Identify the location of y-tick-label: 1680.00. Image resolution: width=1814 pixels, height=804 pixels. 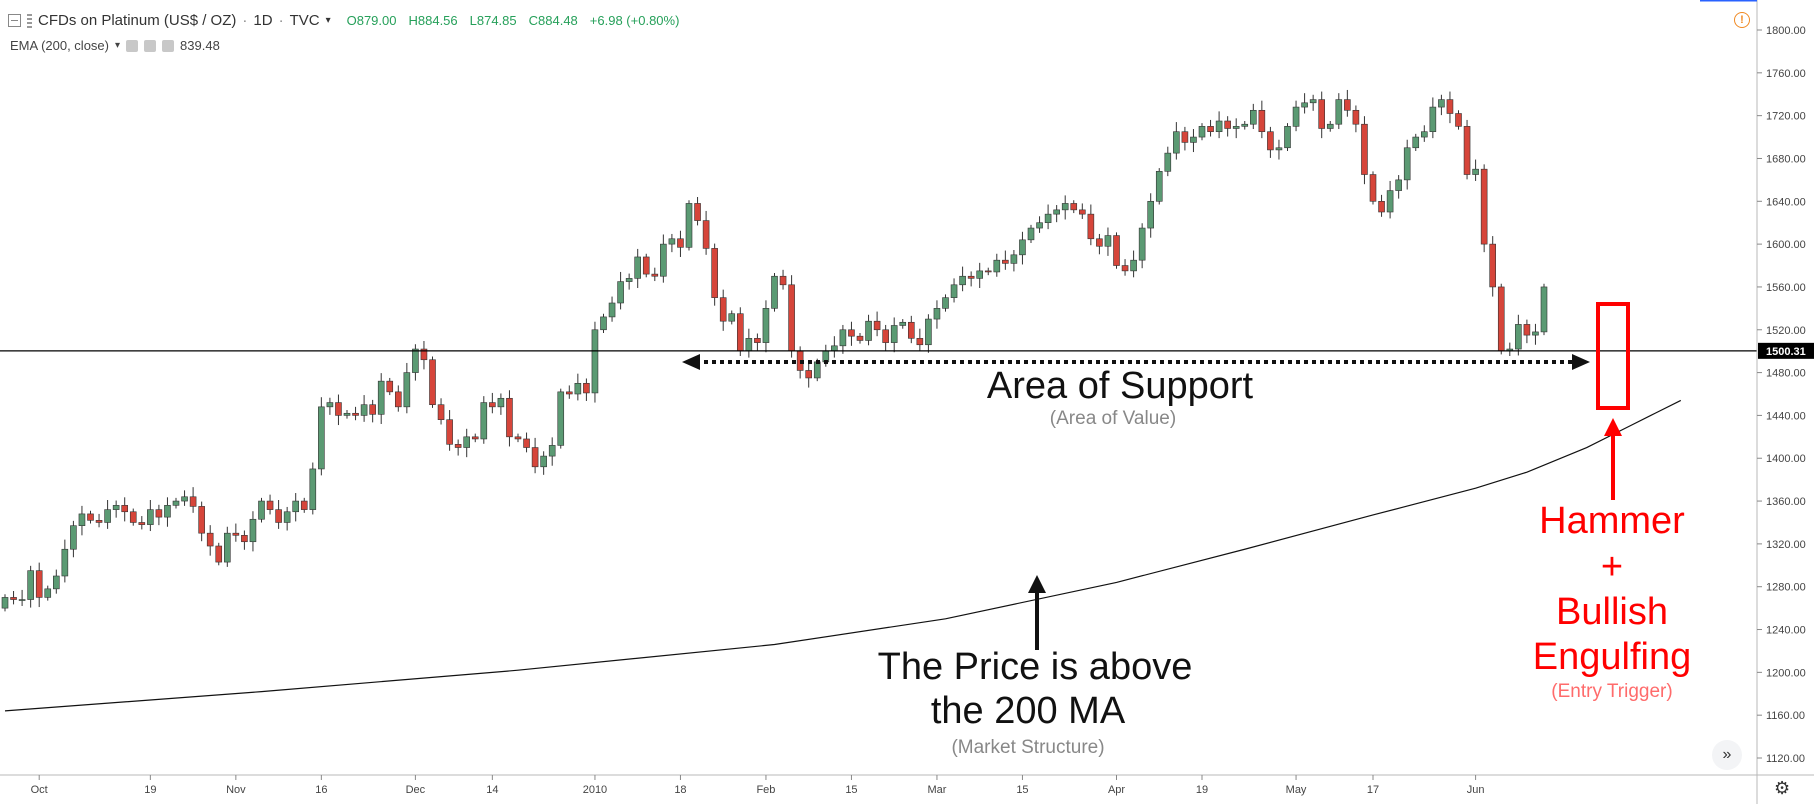
(1786, 159).